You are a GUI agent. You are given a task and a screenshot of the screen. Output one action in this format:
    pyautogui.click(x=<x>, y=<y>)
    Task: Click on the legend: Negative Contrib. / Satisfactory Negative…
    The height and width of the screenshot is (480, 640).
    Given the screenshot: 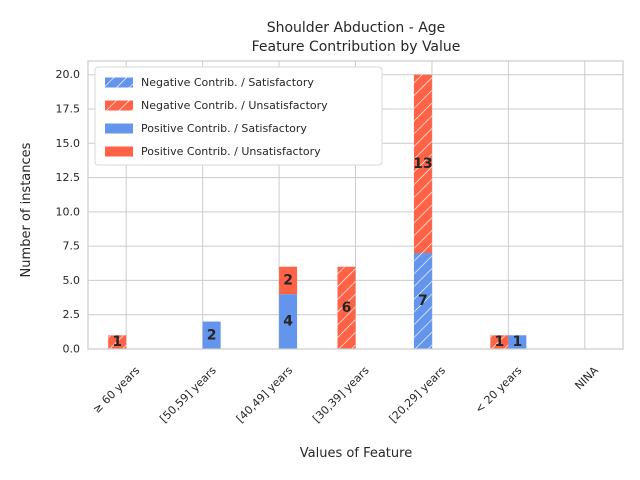 What is the action you would take?
    pyautogui.click(x=238, y=116)
    